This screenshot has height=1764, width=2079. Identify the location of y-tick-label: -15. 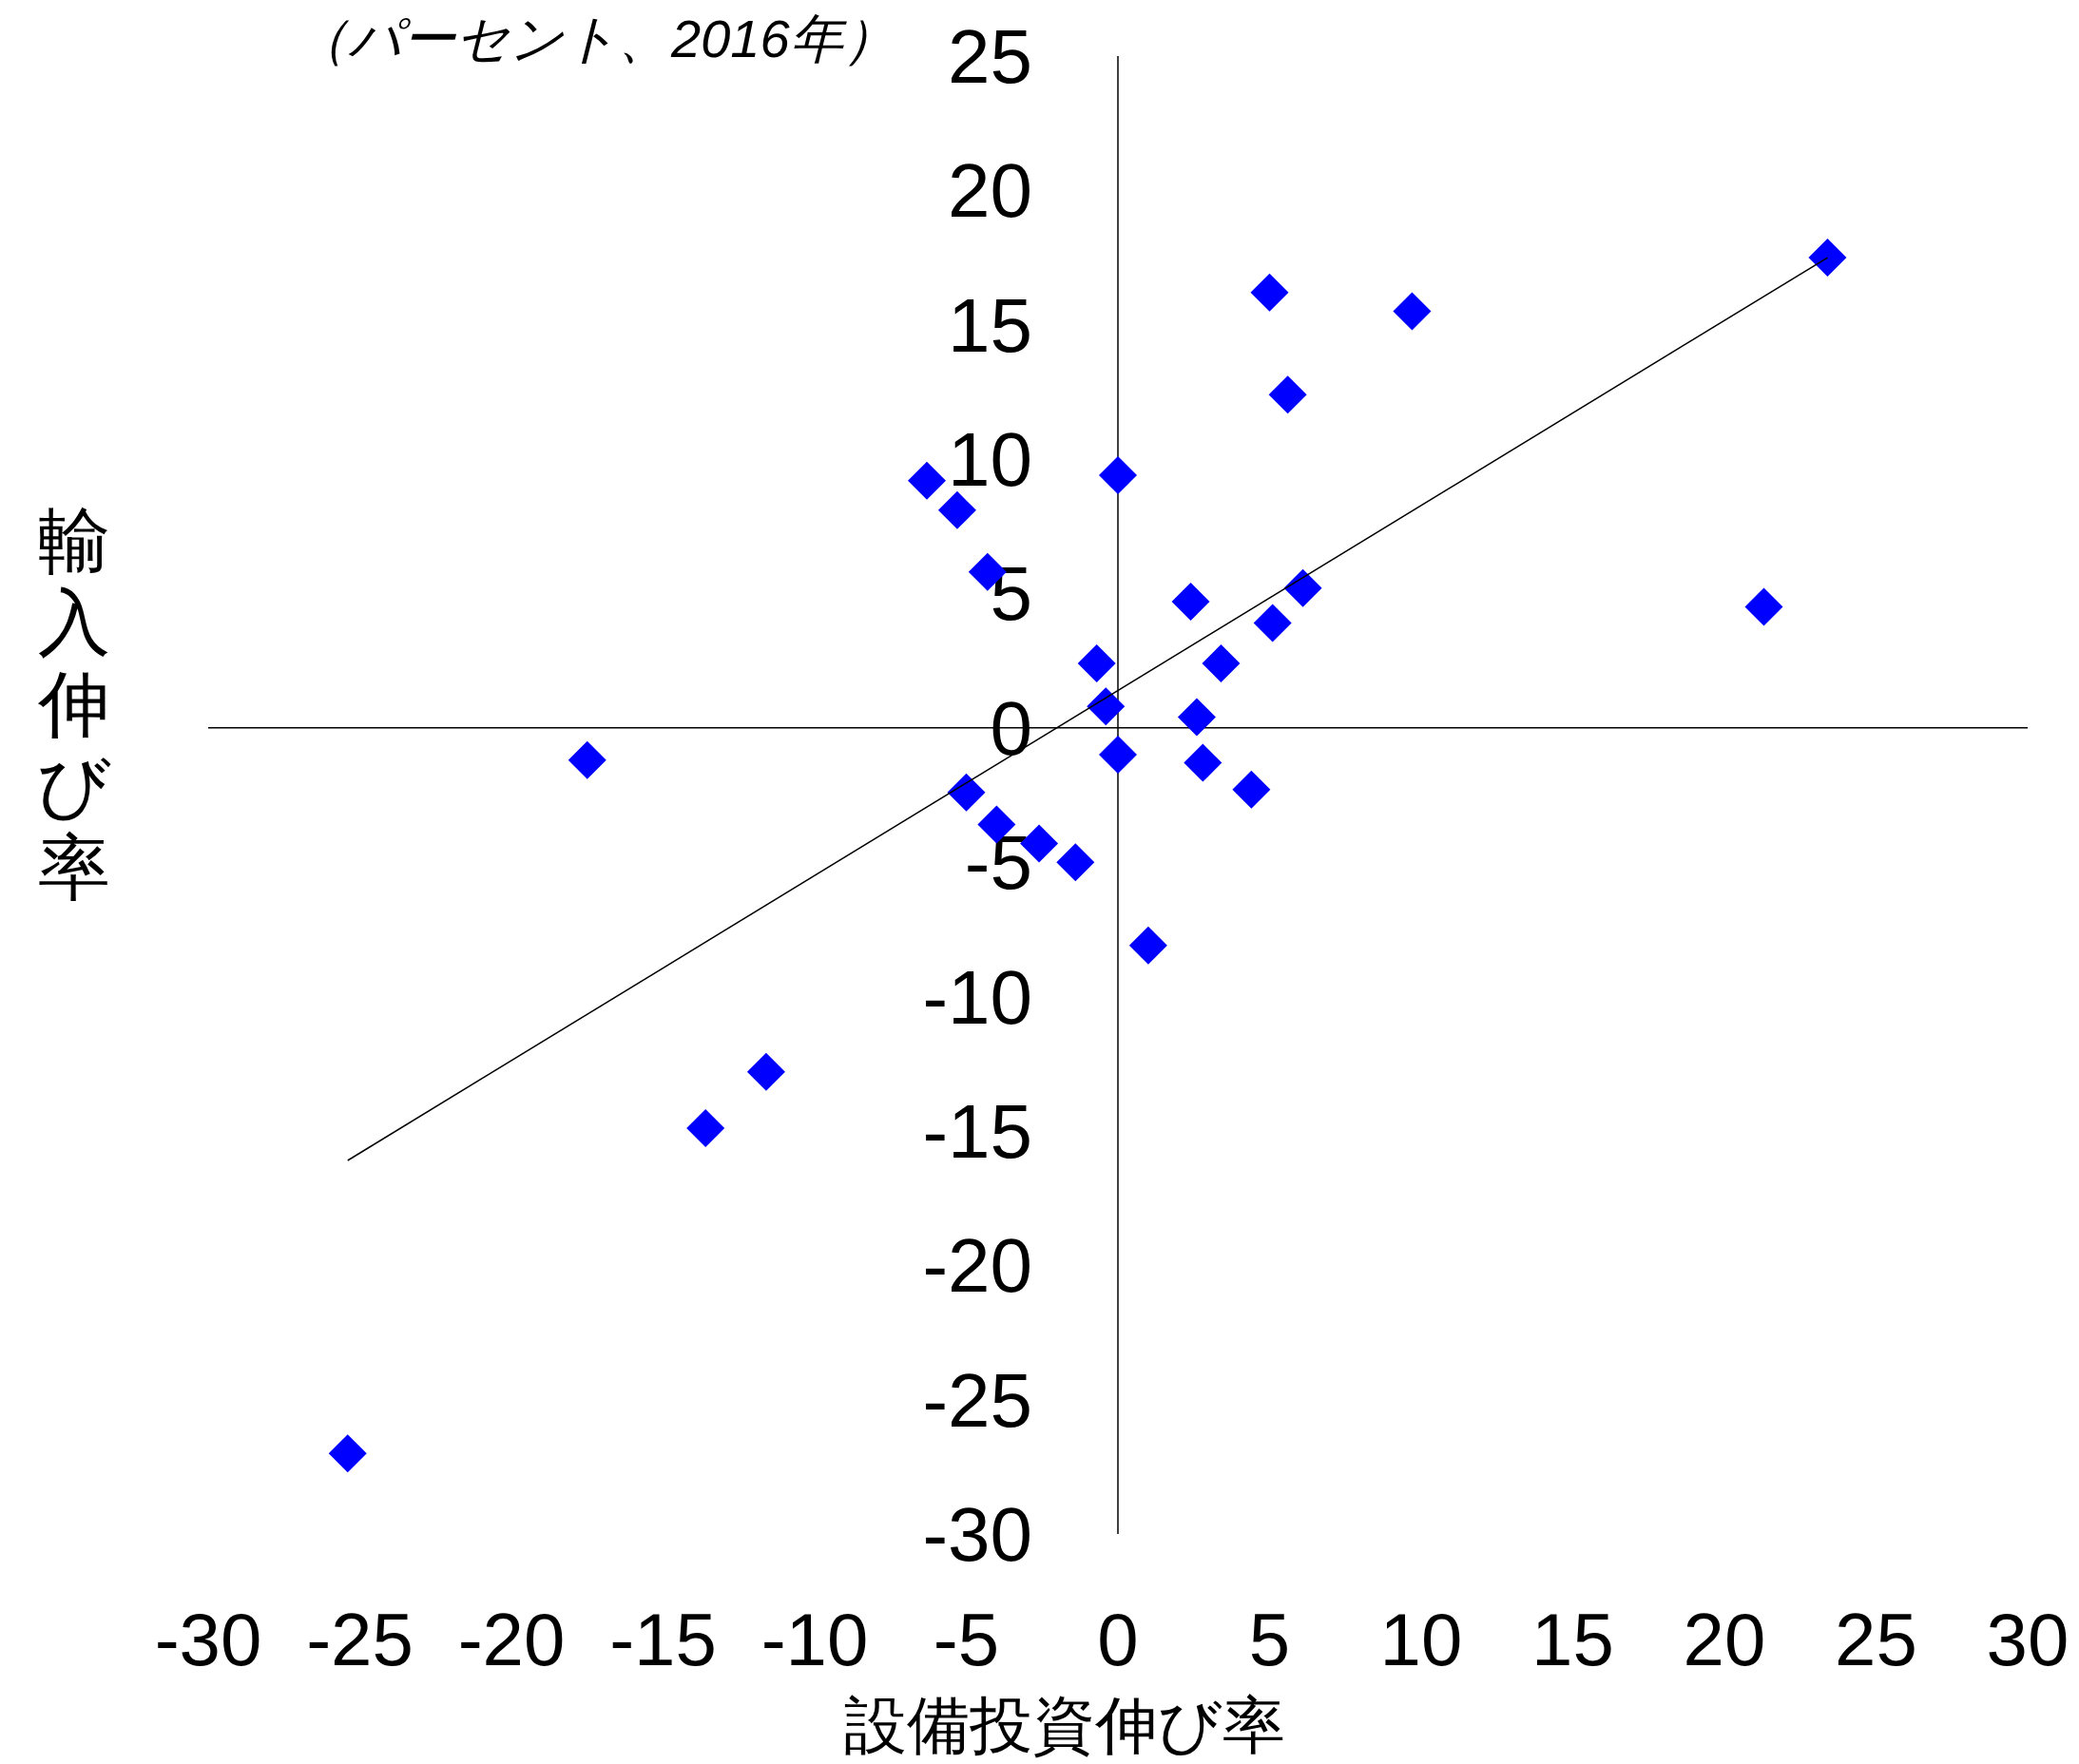
(977, 1131).